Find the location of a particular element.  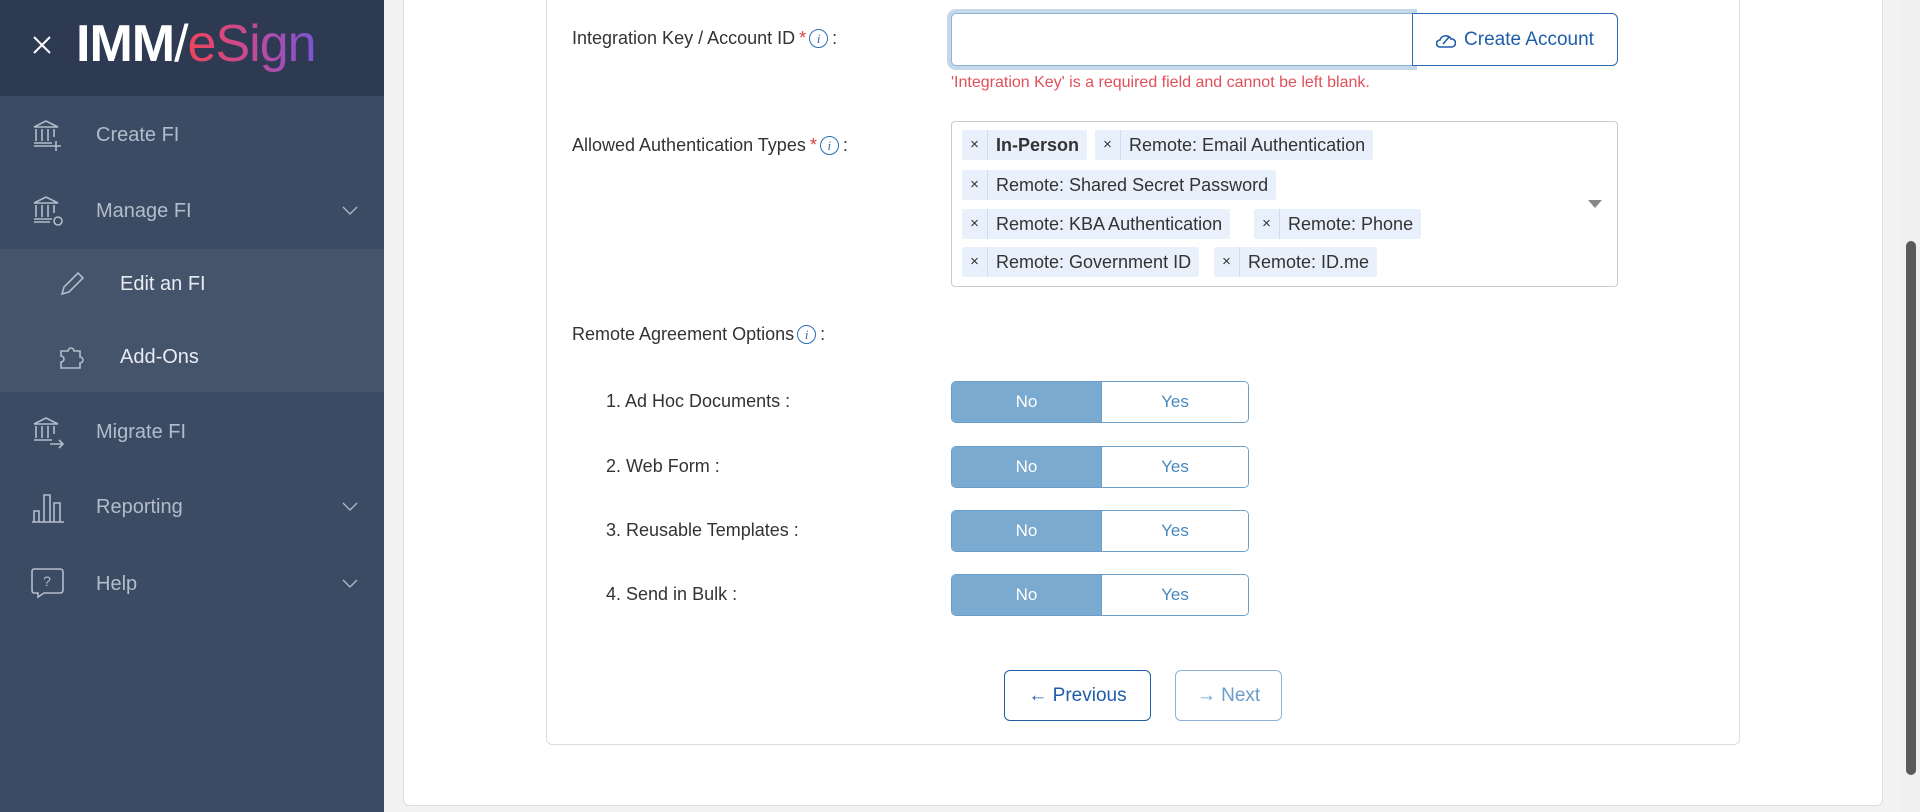

sidebar-item-label: Migrate FI is located at coordinates (141, 431).